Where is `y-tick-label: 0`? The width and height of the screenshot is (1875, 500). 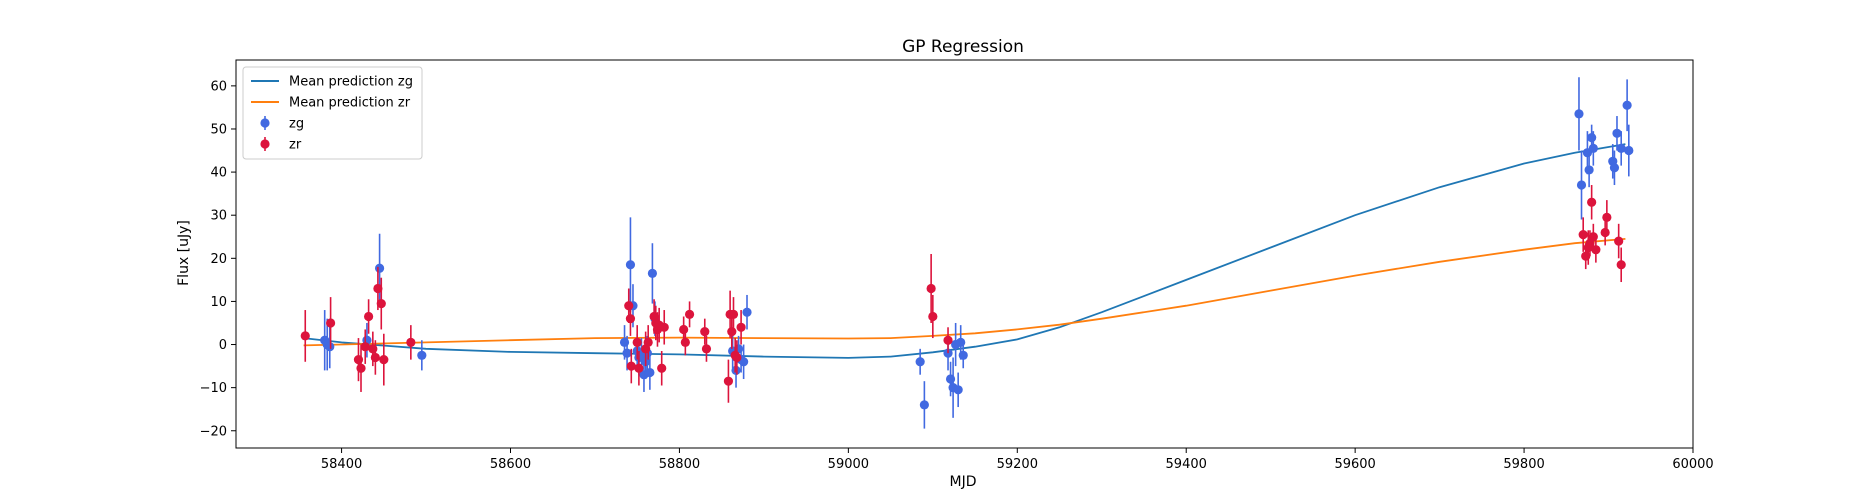
y-tick-label: 0 is located at coordinates (223, 345).